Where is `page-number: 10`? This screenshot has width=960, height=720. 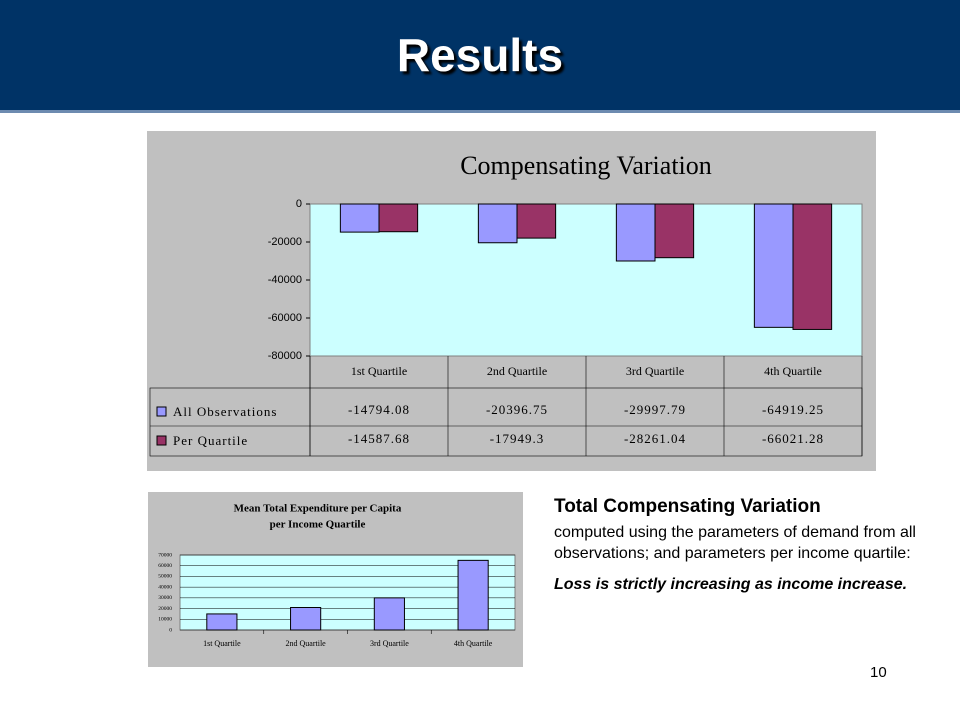 page-number: 10 is located at coordinates (878, 672).